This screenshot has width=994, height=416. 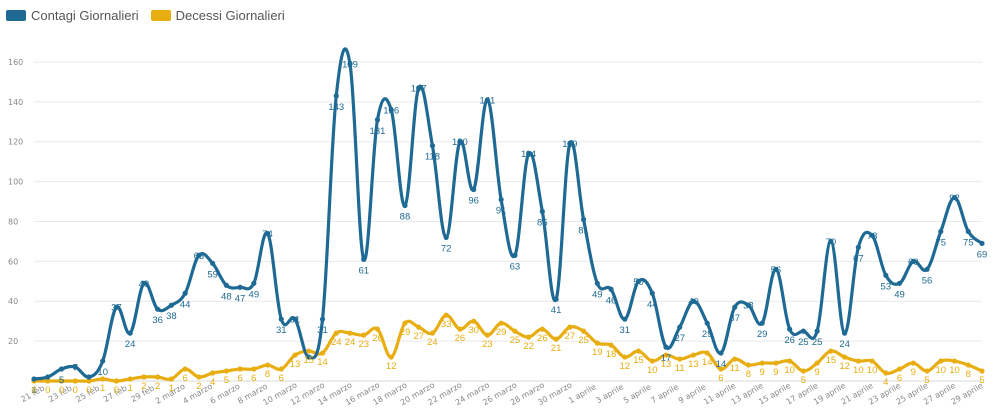 I want to click on data-label-0: 63, so click(x=199, y=256).